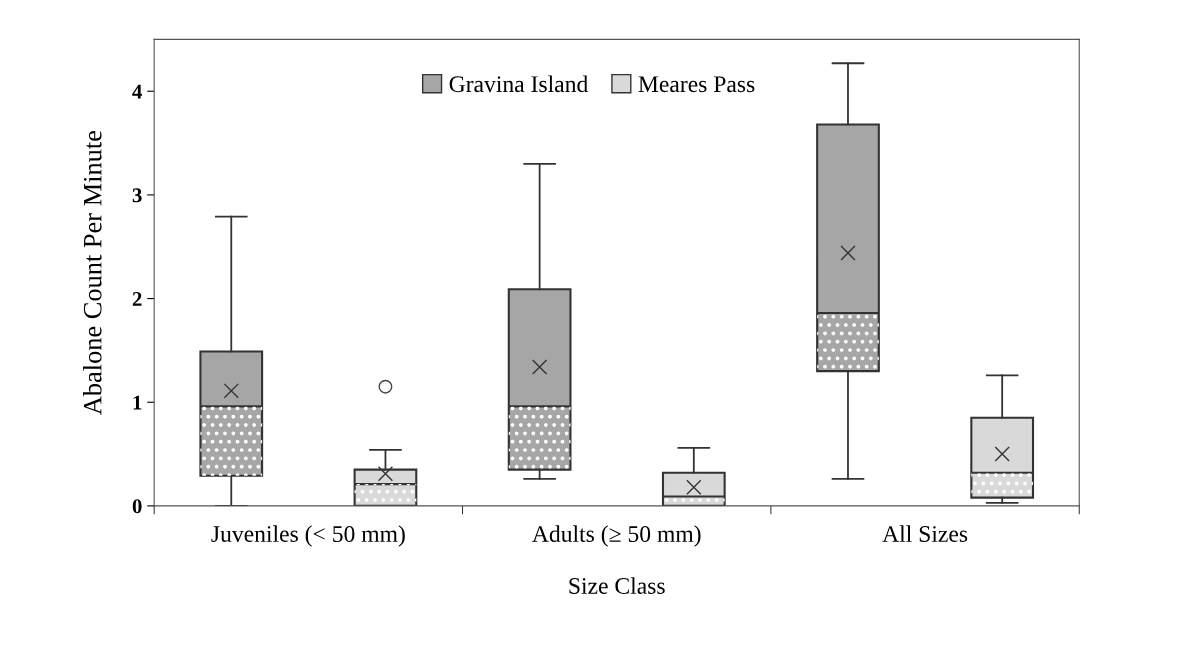 Image resolution: width=1186 pixels, height=657 pixels. I want to click on legend-label: Meares Pass, so click(696, 84).